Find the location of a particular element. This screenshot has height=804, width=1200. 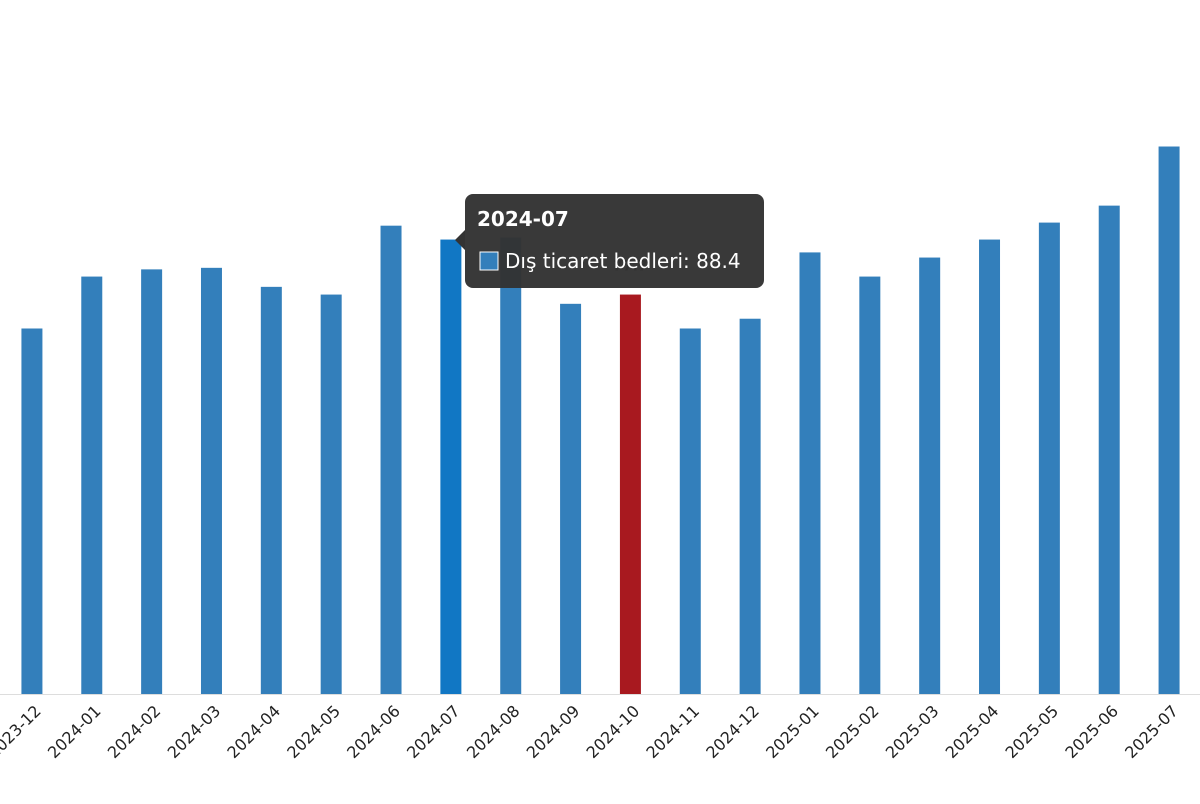

tooltip-caret is located at coordinates (460, 240).